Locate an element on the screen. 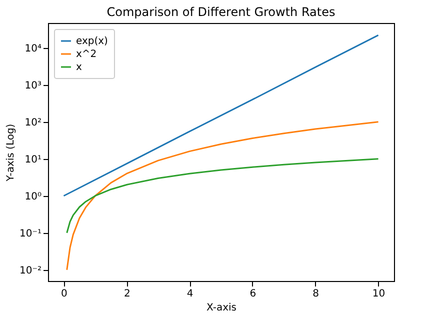  x-tick-label: 2 is located at coordinates (127, 294).